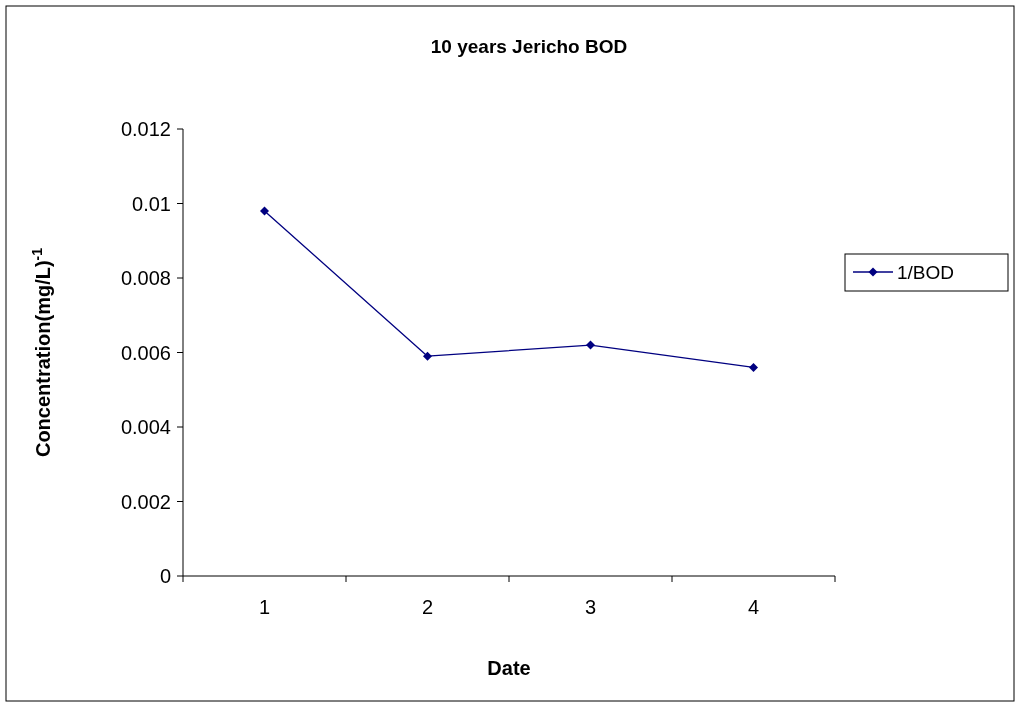 This screenshot has height=707, width=1020. Describe the element at coordinates (145, 352) in the screenshot. I see `y-tick-label: 0.006` at that location.